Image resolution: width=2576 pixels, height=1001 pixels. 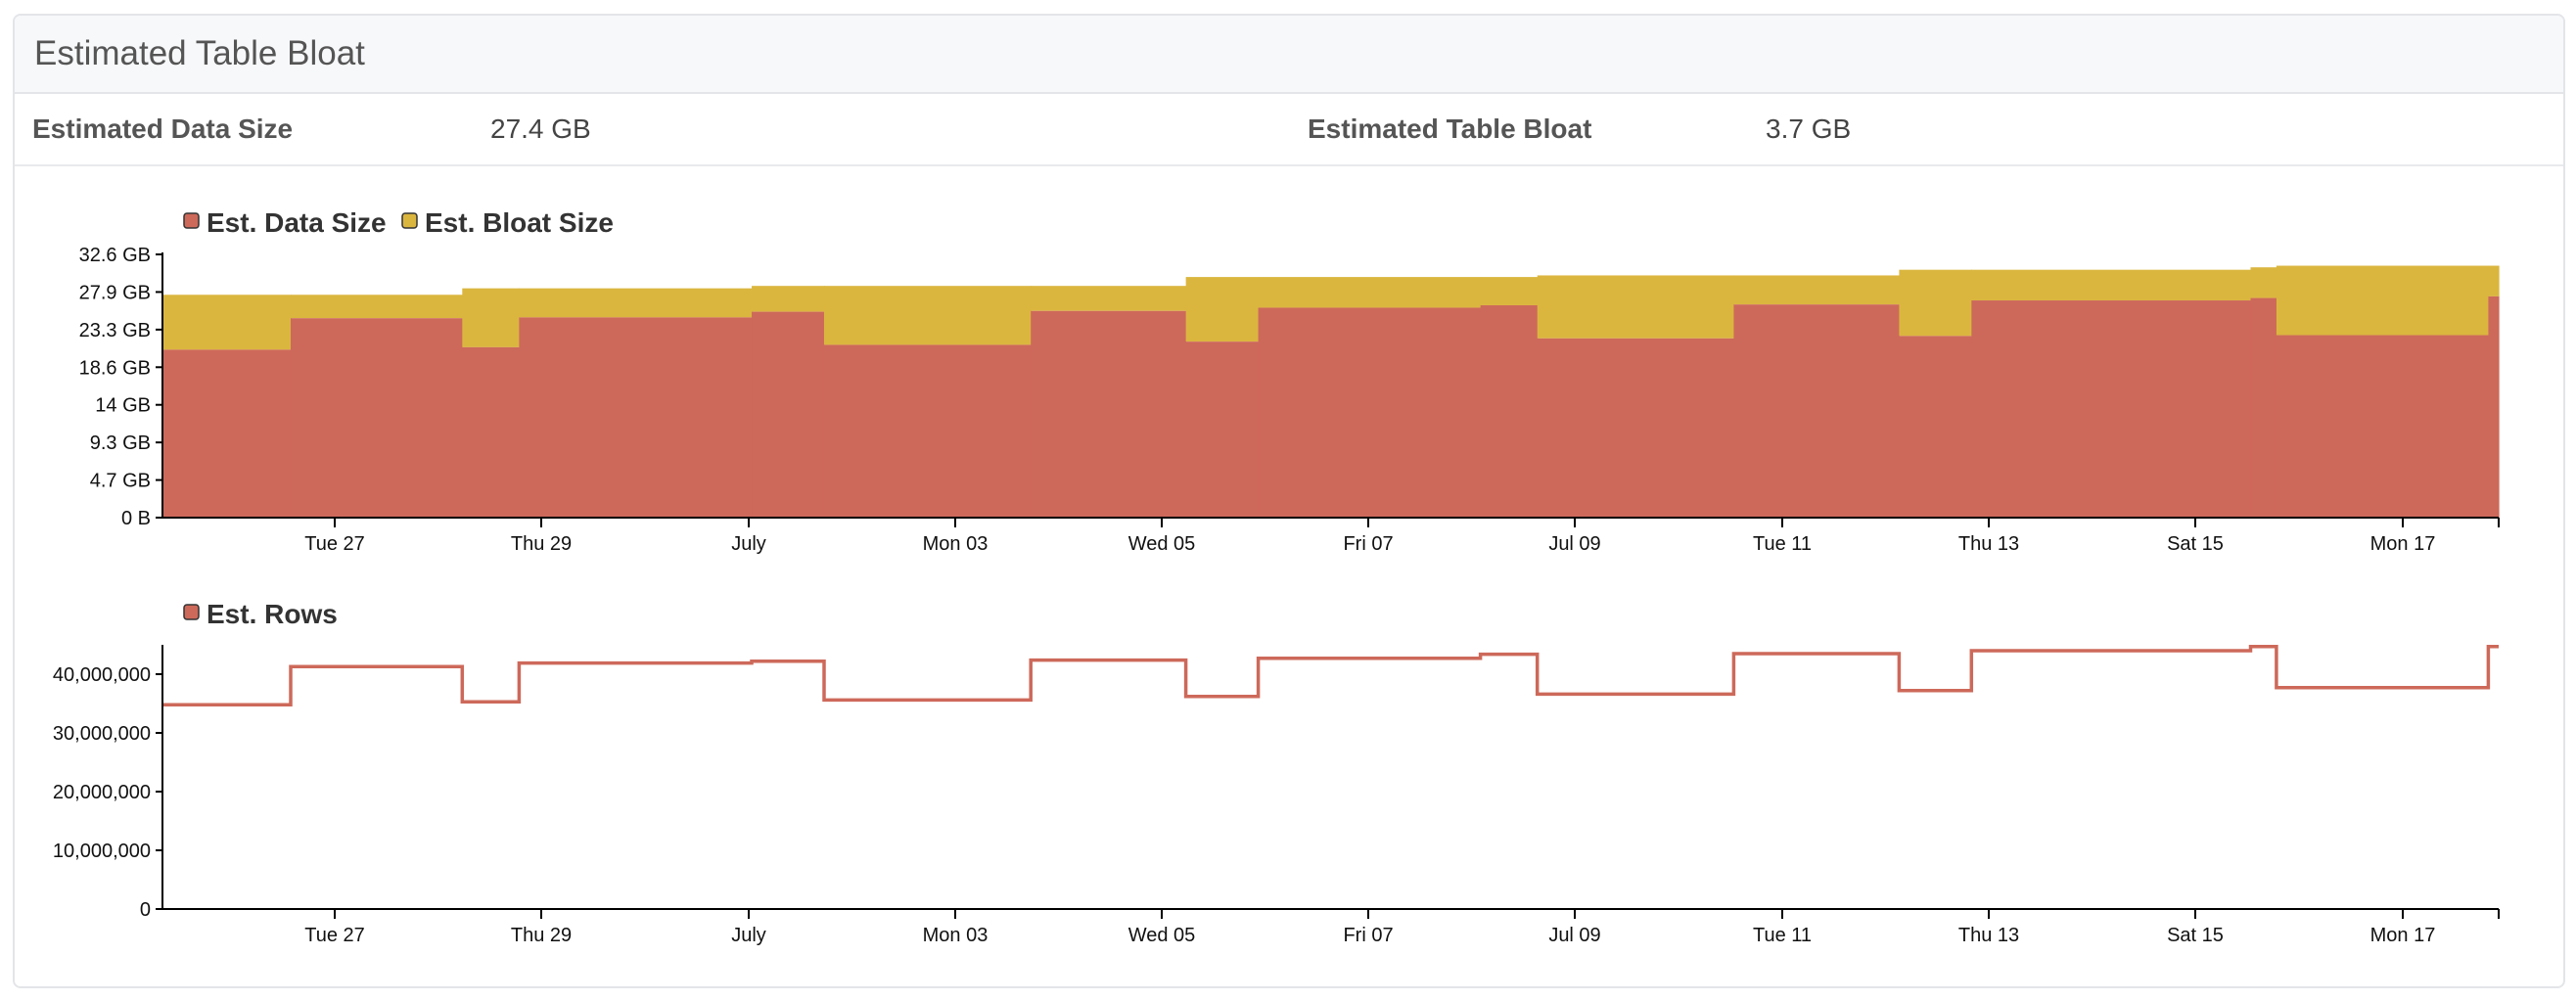 What do you see at coordinates (1809, 129) in the screenshot?
I see `bloat-value: 3.7 GB` at bounding box center [1809, 129].